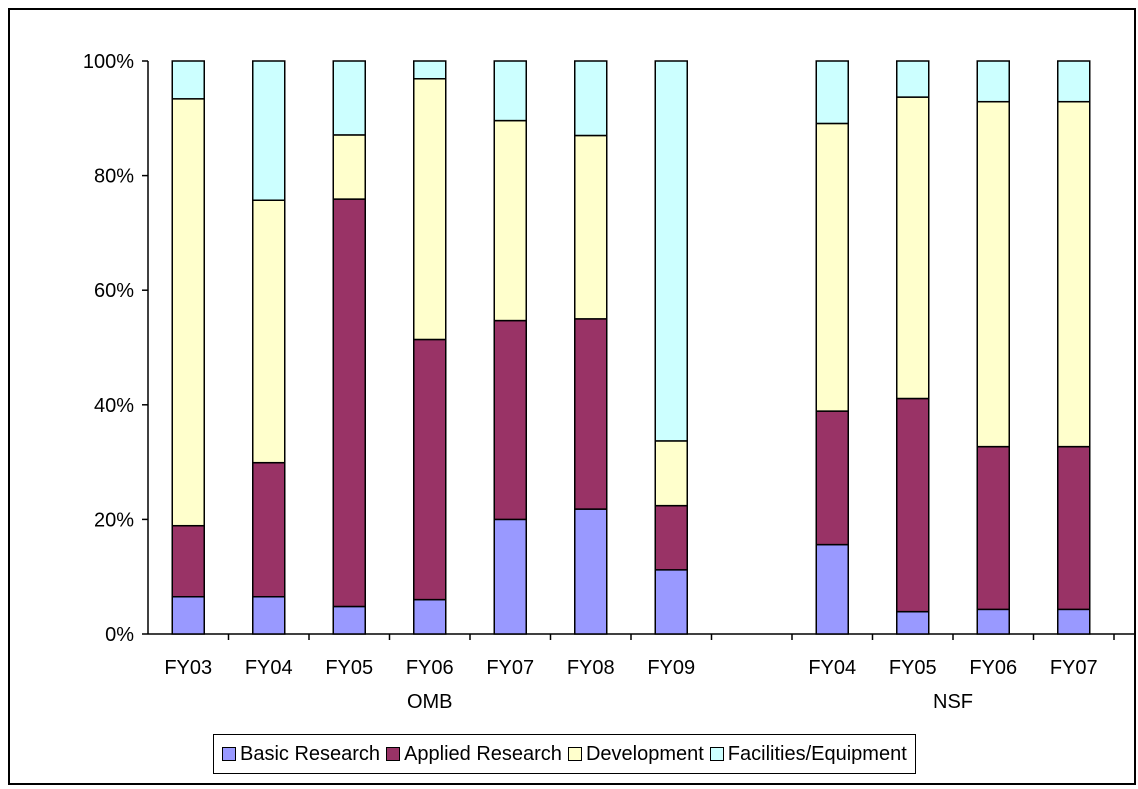  I want to click on x-category-label: FY09, so click(671, 668).